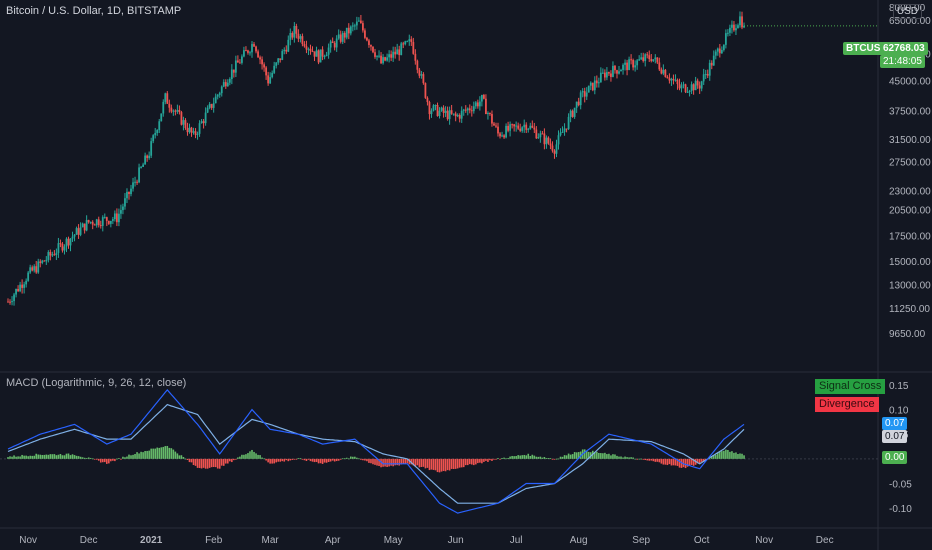 This screenshot has height=550, width=932. What do you see at coordinates (900, 509) in the screenshot?
I see `macd-tick-label: -0.10` at bounding box center [900, 509].